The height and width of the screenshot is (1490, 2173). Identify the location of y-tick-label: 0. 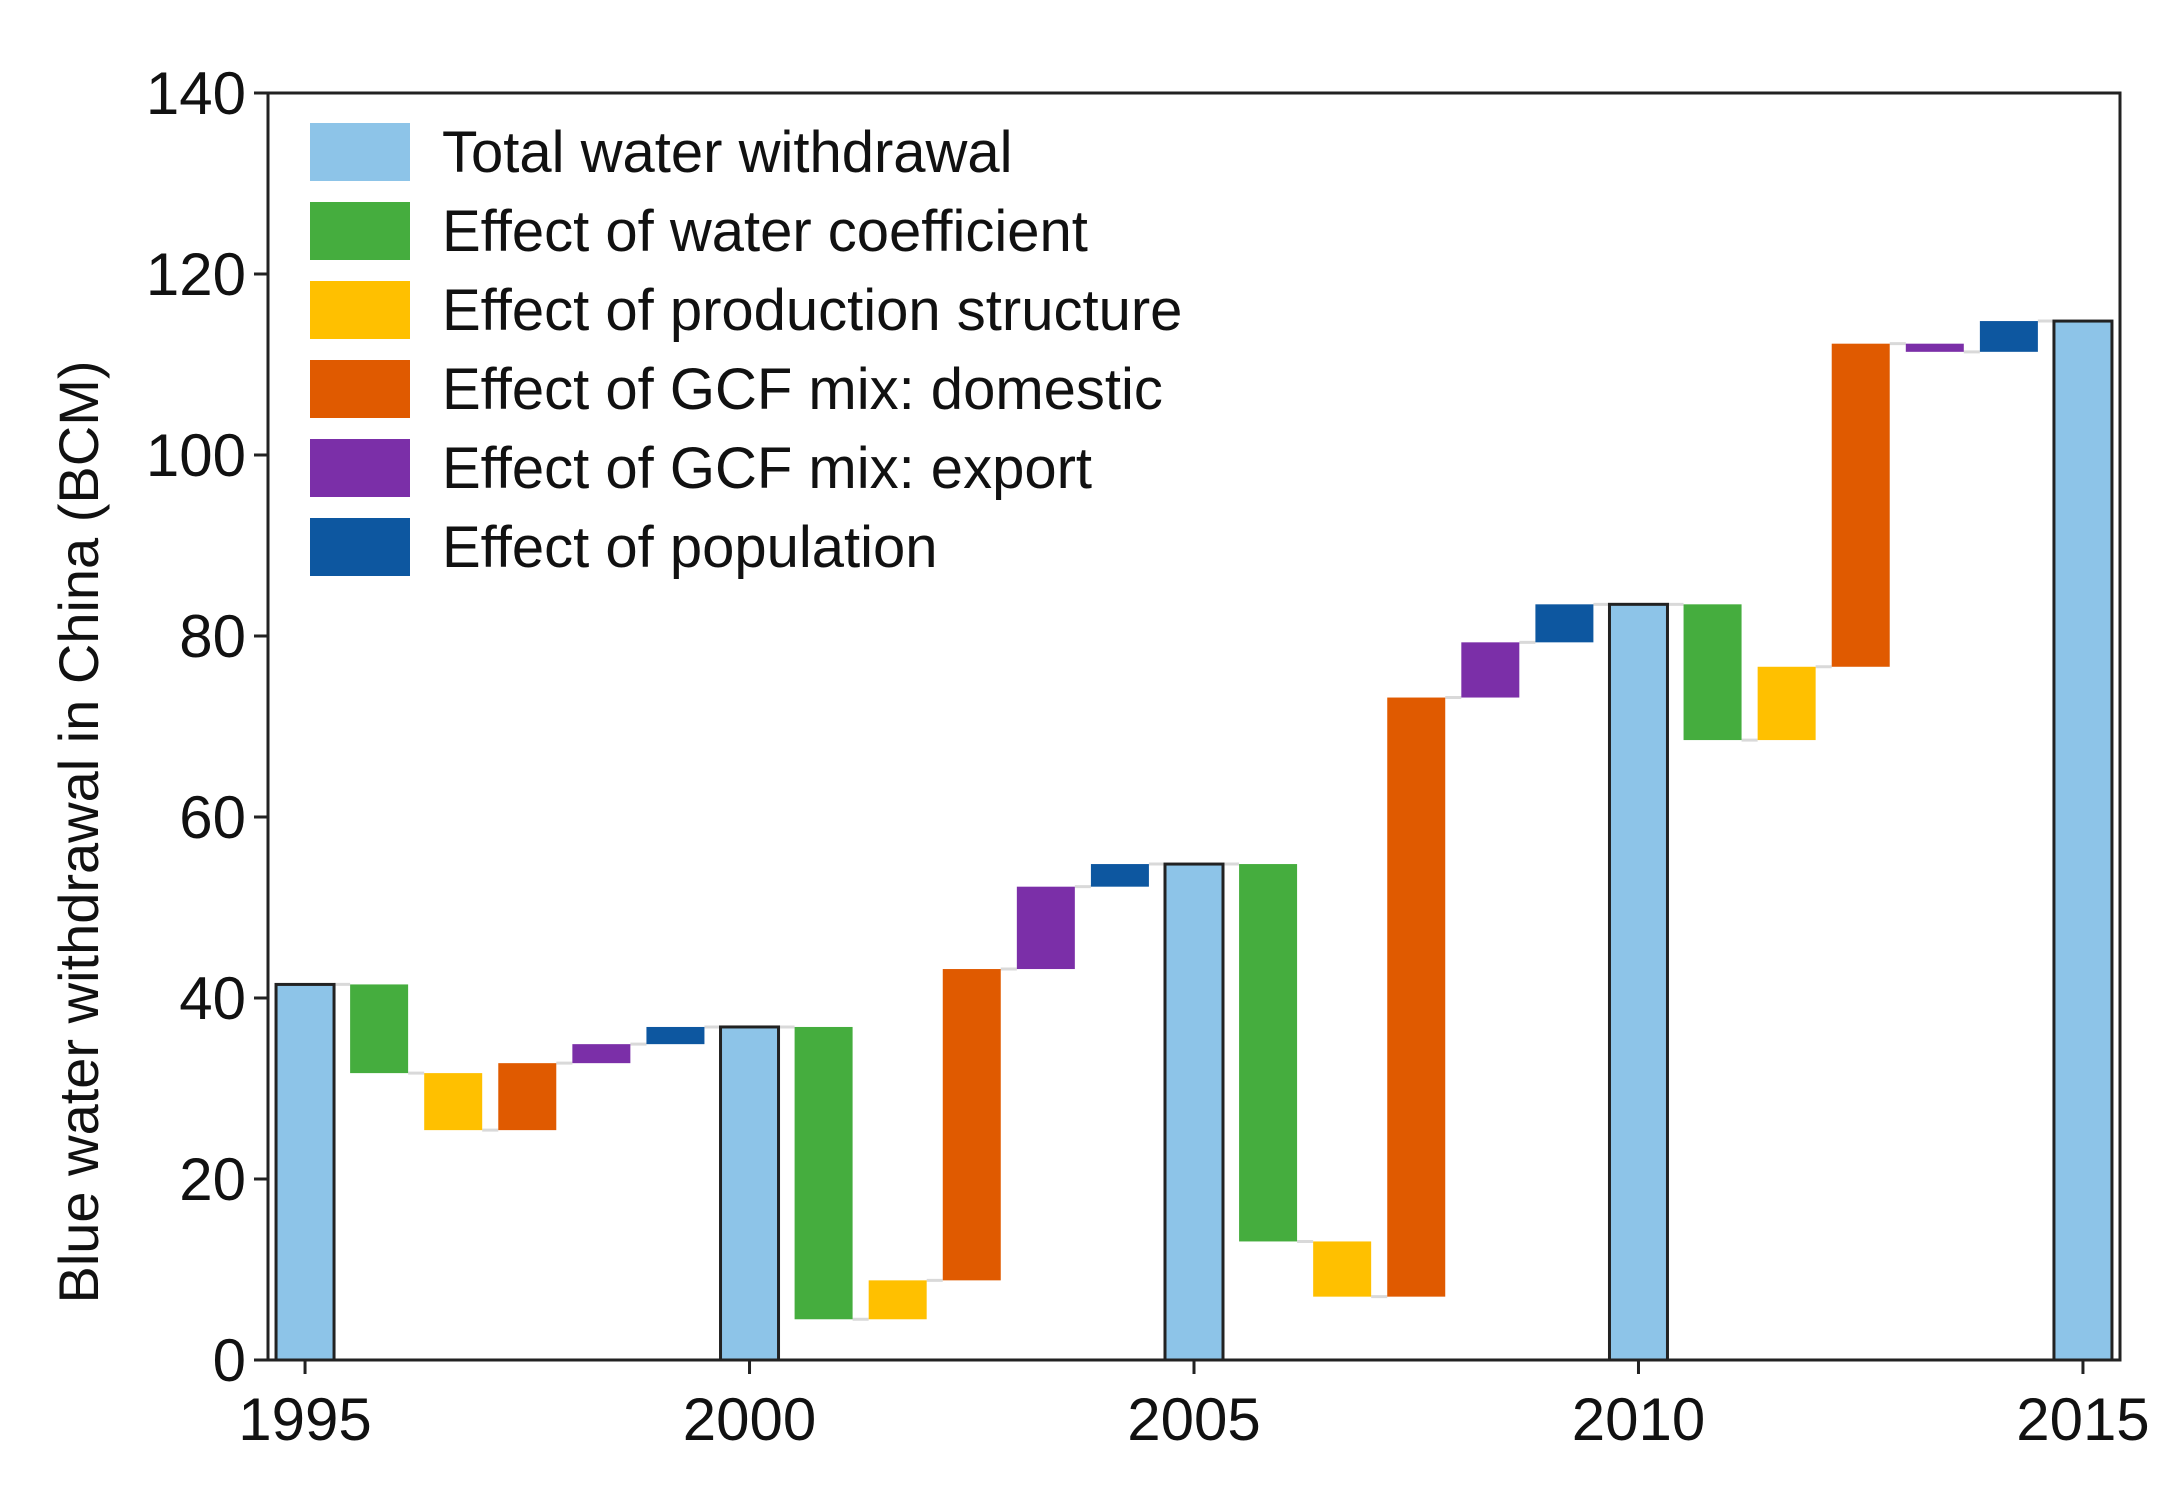
(229, 1360).